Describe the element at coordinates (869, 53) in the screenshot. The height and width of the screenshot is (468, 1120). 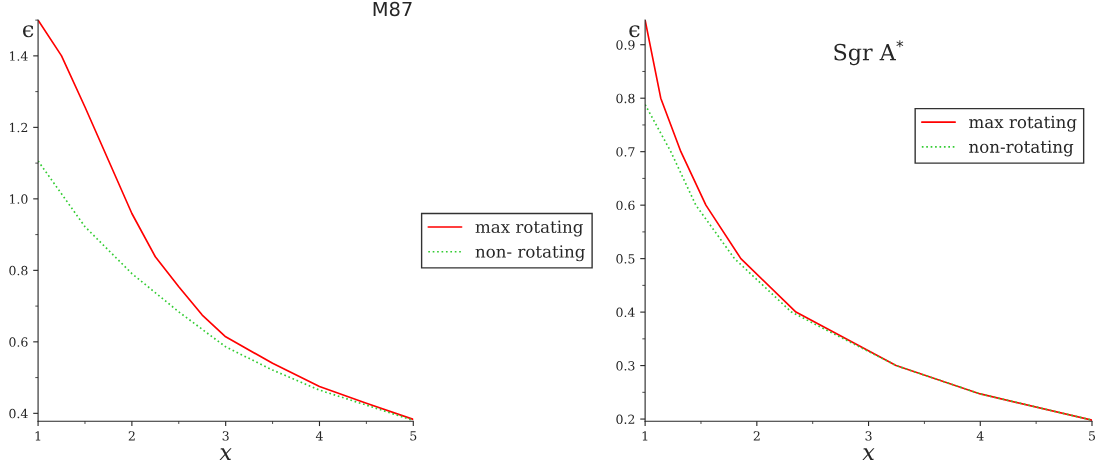
I see `text: Sgr A$^{*}$` at that location.